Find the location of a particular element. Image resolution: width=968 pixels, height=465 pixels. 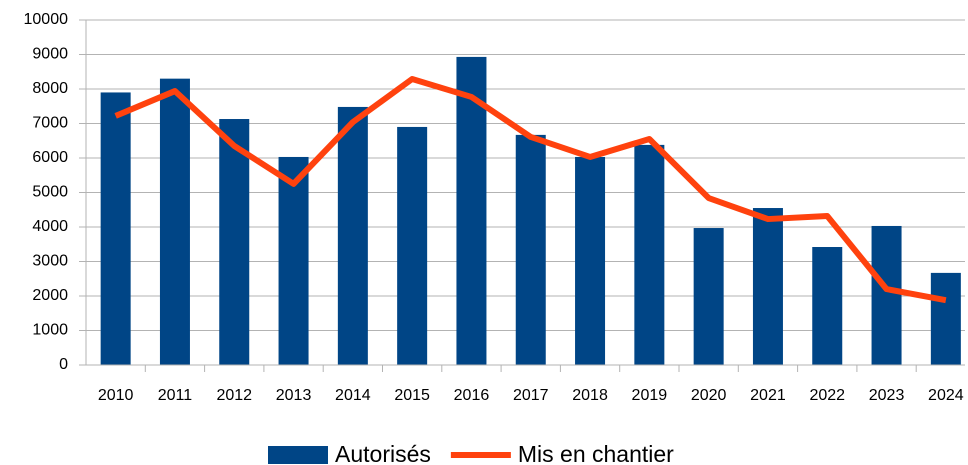

x-tick-label: 2020 is located at coordinates (709, 395).